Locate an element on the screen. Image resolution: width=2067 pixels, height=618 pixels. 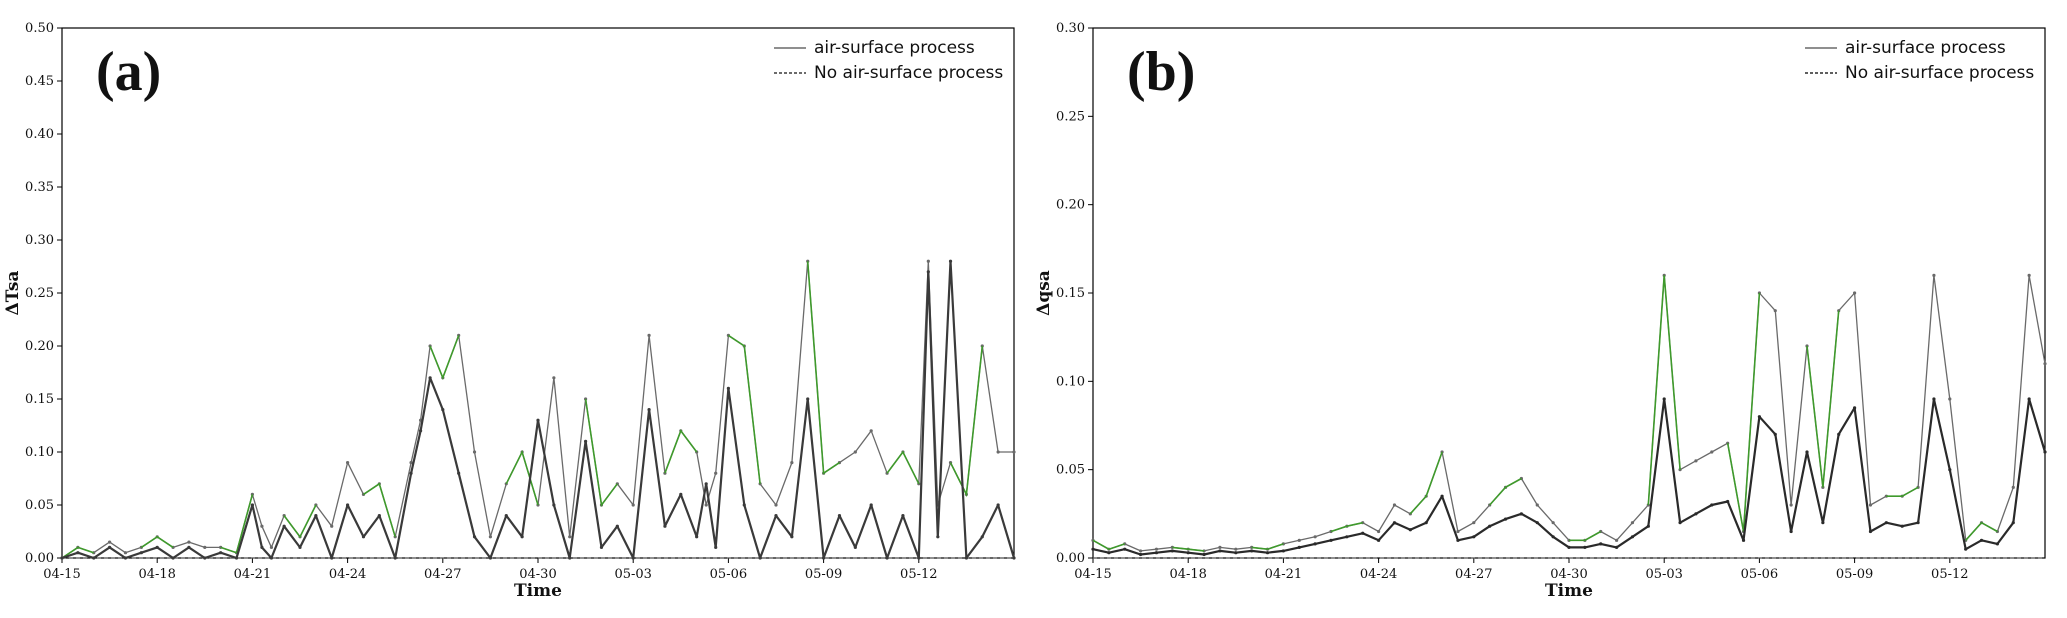
panel-a-ytick-label: 0.00 is located at coordinates (39, 558).